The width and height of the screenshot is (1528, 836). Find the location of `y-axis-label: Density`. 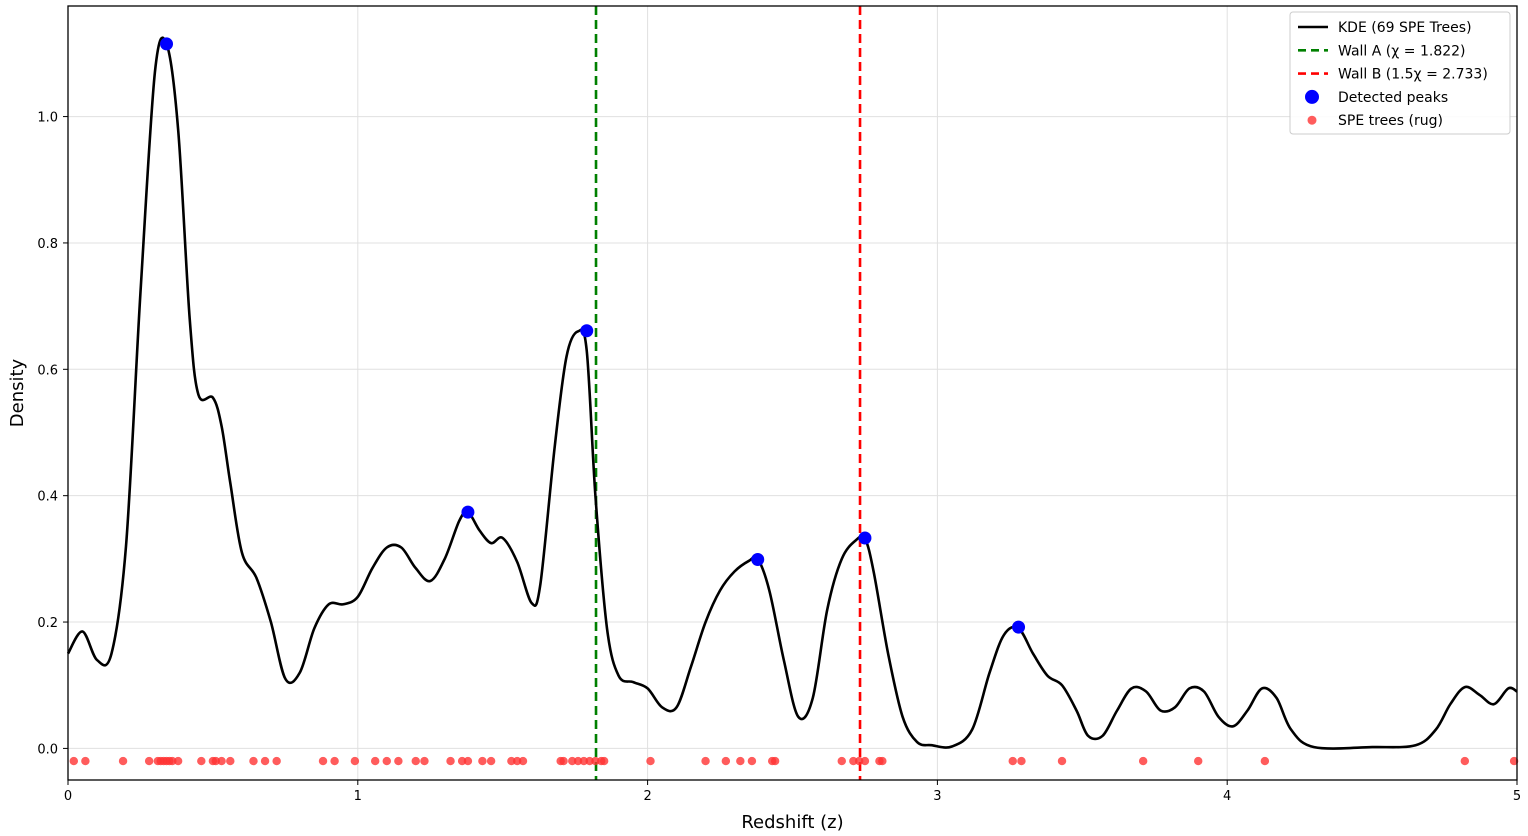

y-axis-label: Density is located at coordinates (17, 392).